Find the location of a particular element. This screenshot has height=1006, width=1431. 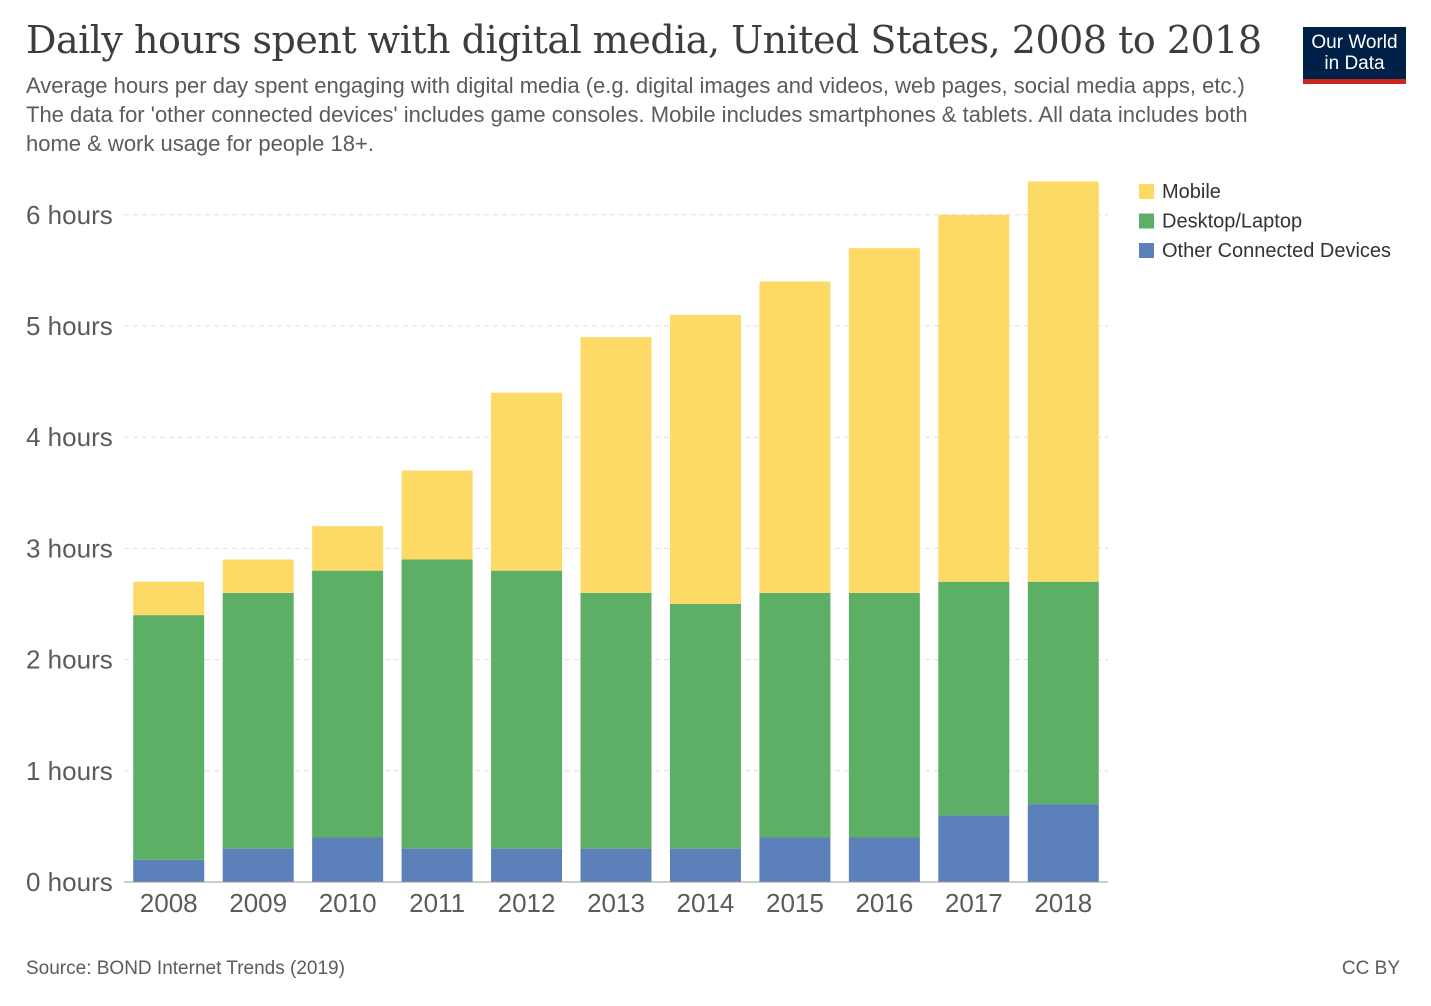

y-tick-label: 3 hours is located at coordinates (69, 548).